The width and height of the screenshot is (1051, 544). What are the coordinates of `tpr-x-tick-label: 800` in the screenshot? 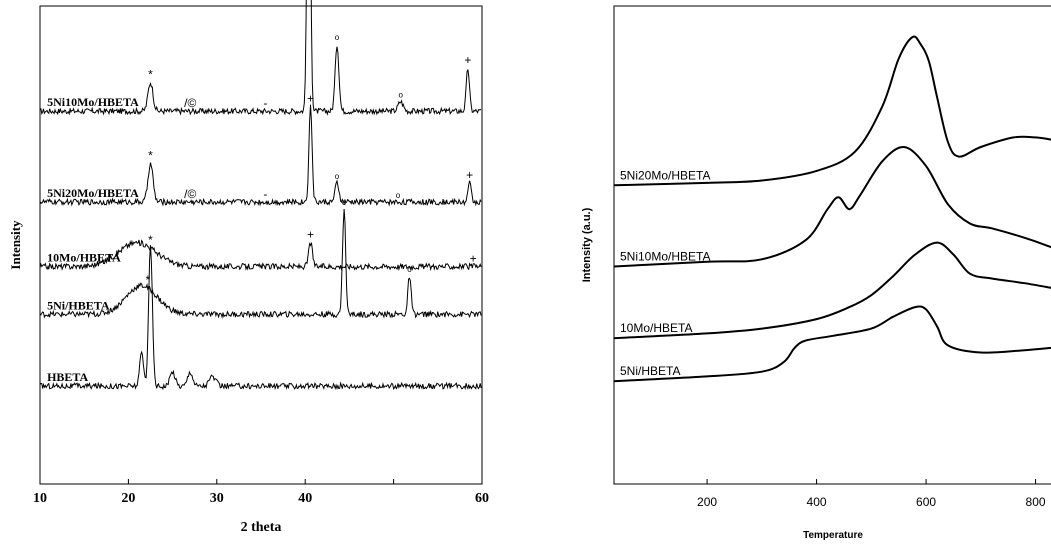 It's located at (1036, 502).